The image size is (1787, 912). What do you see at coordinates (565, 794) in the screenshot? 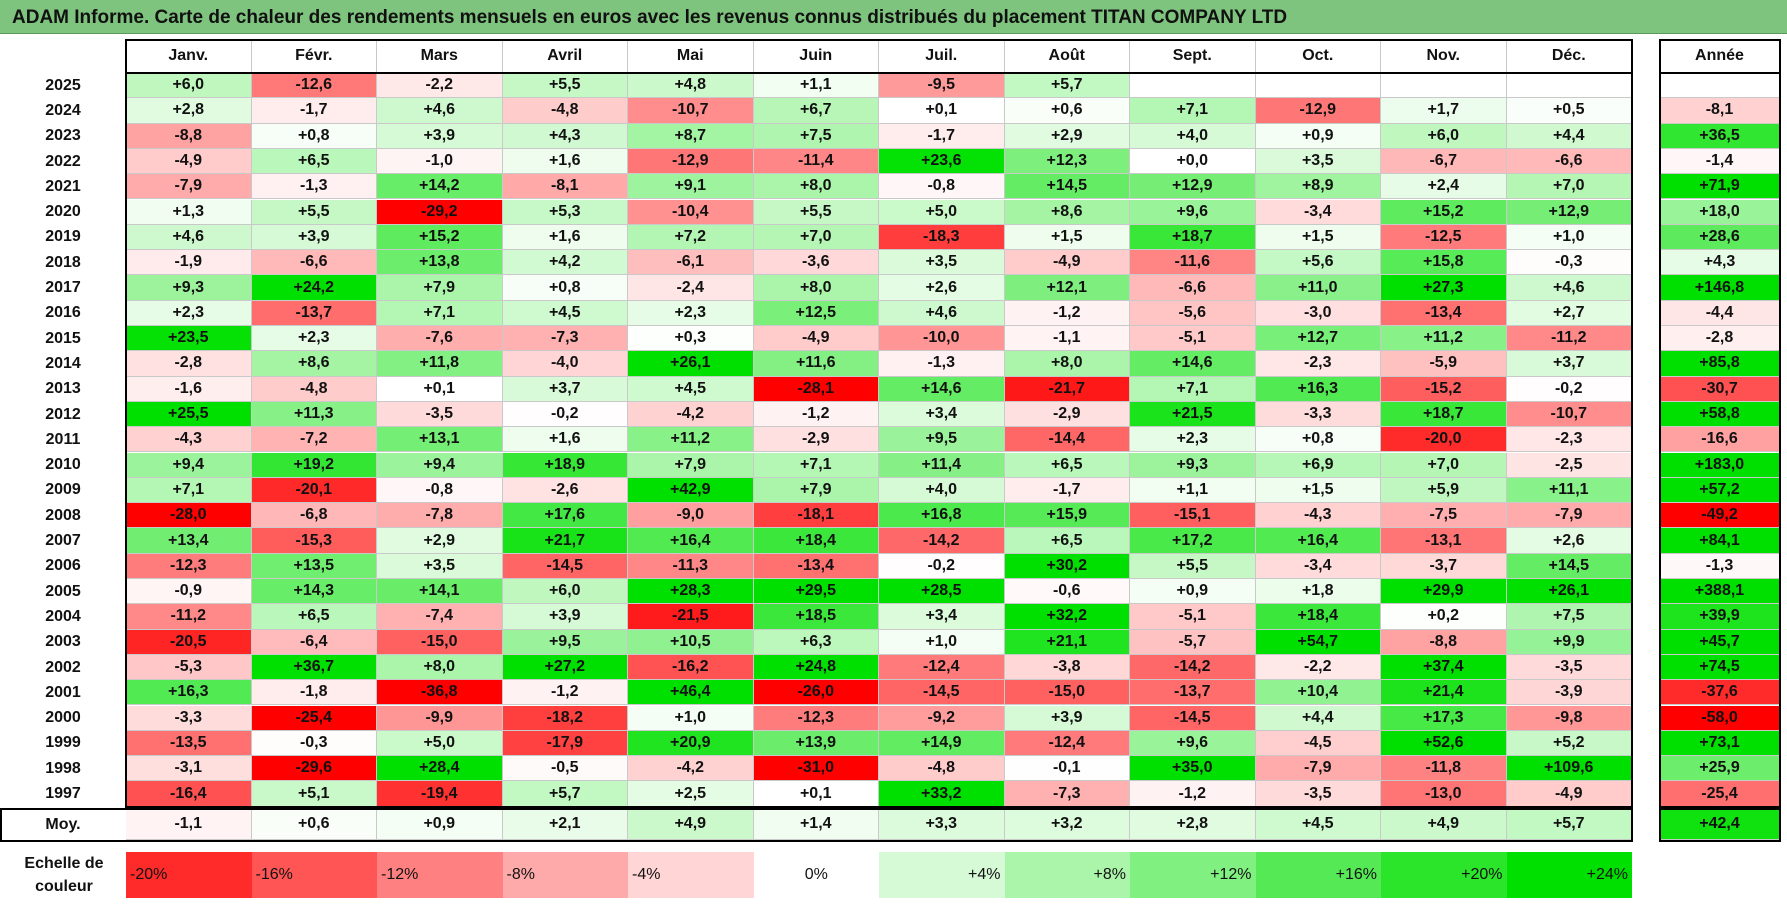
I see `heatmap-cell: +5,7` at bounding box center [565, 794].